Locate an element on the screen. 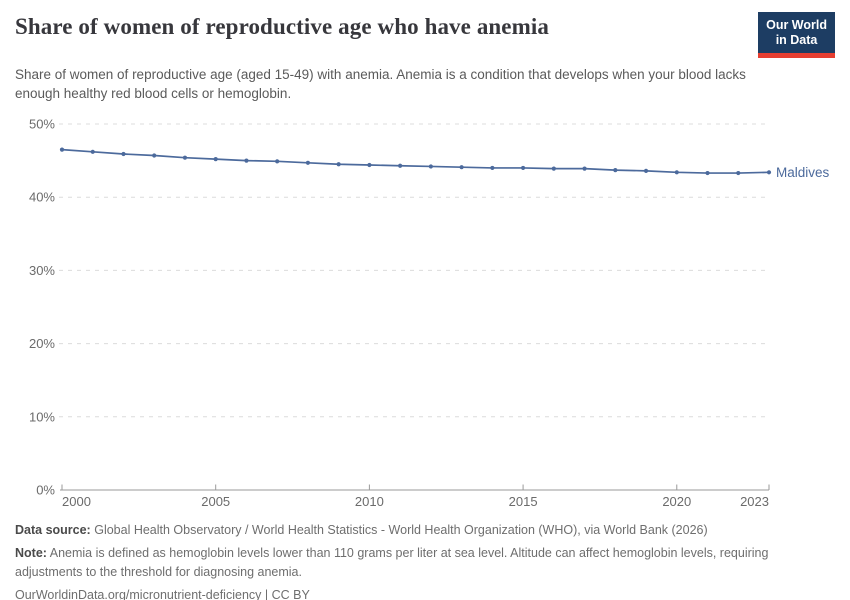  x-tick-label-2023: 2023 is located at coordinates (754, 501).